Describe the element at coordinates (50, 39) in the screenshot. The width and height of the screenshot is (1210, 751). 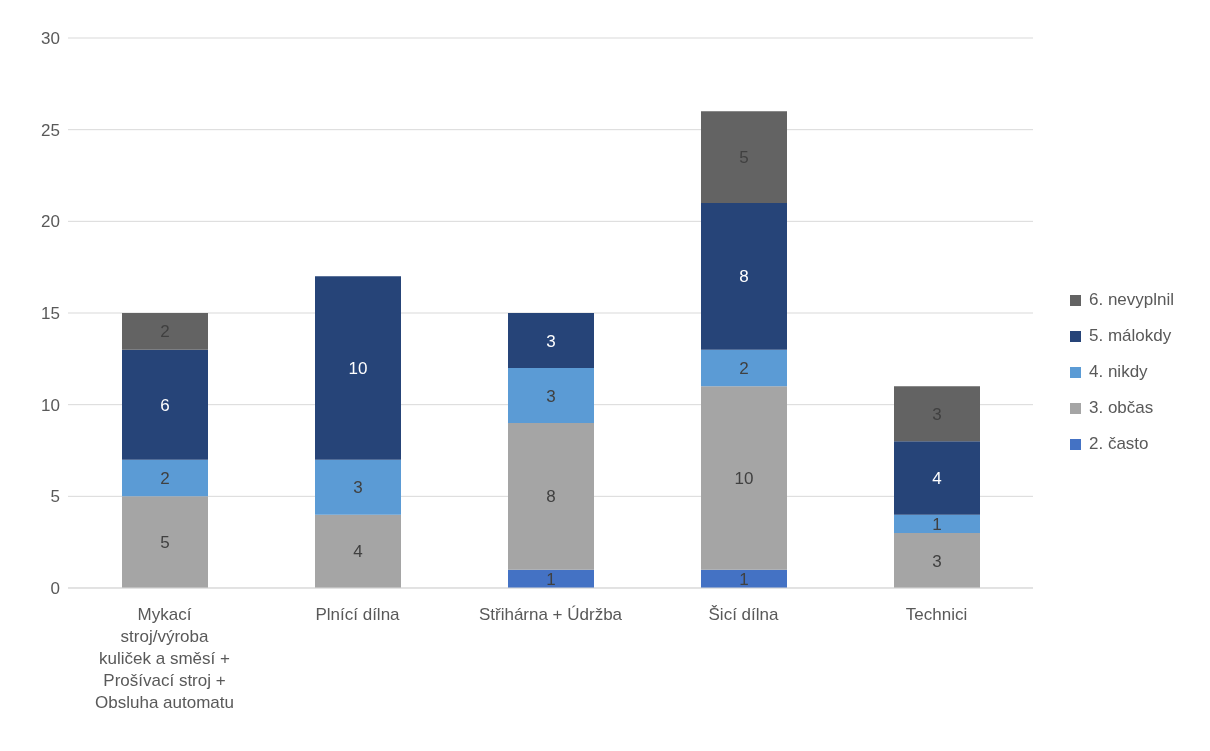
I see `y-tick-label: 30` at that location.